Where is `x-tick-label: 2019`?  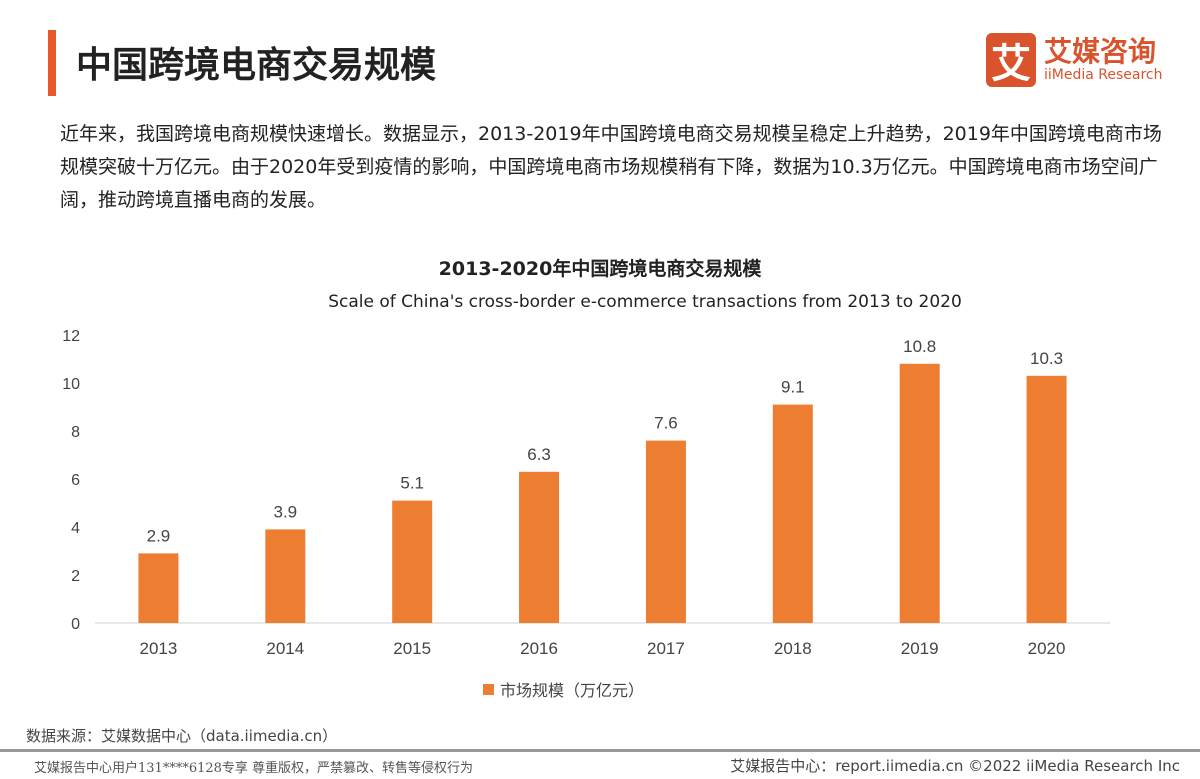 x-tick-label: 2019 is located at coordinates (920, 648).